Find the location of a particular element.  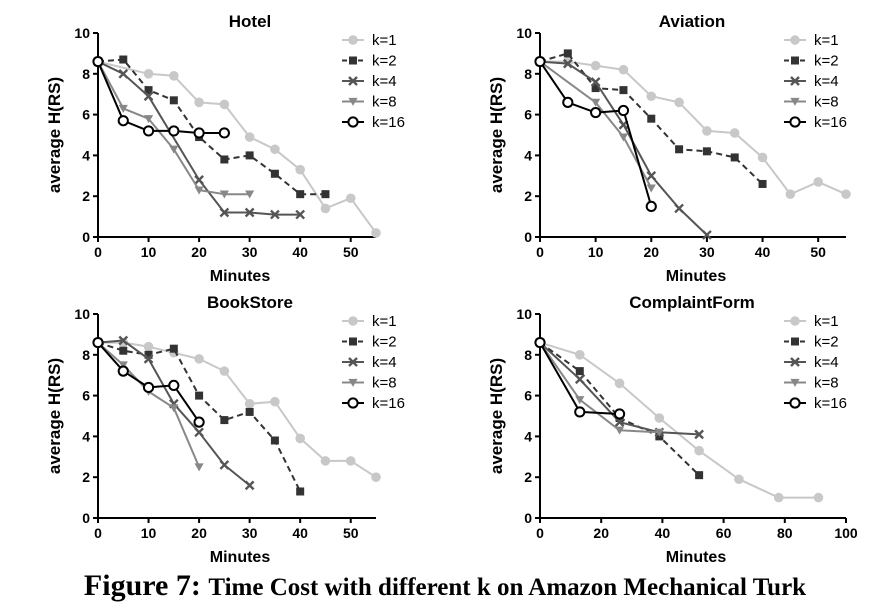

y-axis-label: average H(RS) is located at coordinates (54, 416).